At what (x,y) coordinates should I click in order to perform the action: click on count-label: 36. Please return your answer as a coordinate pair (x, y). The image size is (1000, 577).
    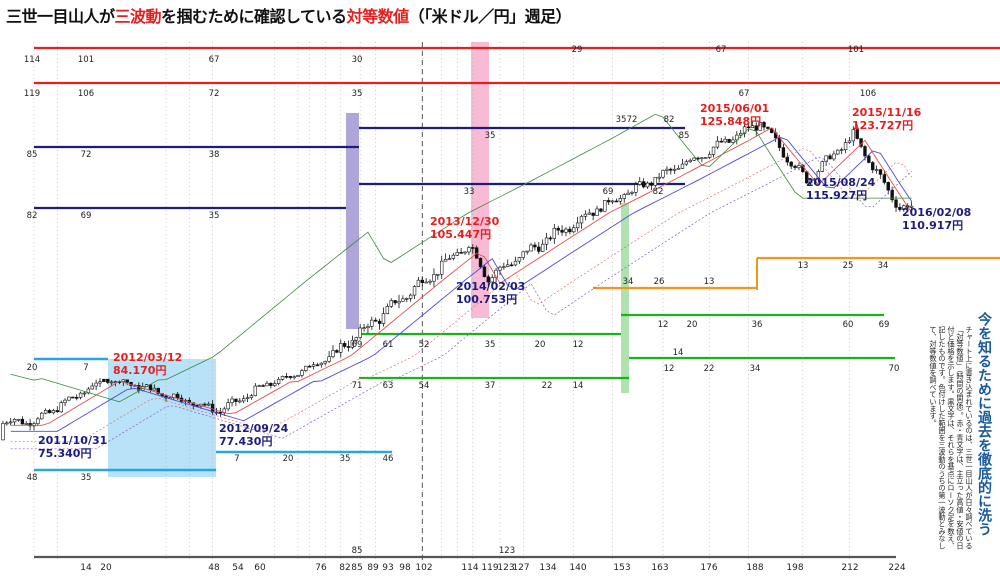
    Looking at the image, I should click on (757, 325).